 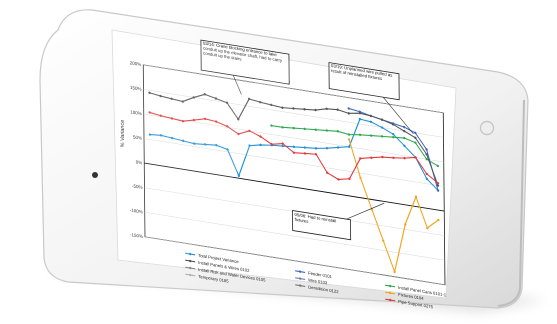 What do you see at coordinates (511, 203) in the screenshot?
I see `tablet-edge` at bounding box center [511, 203].